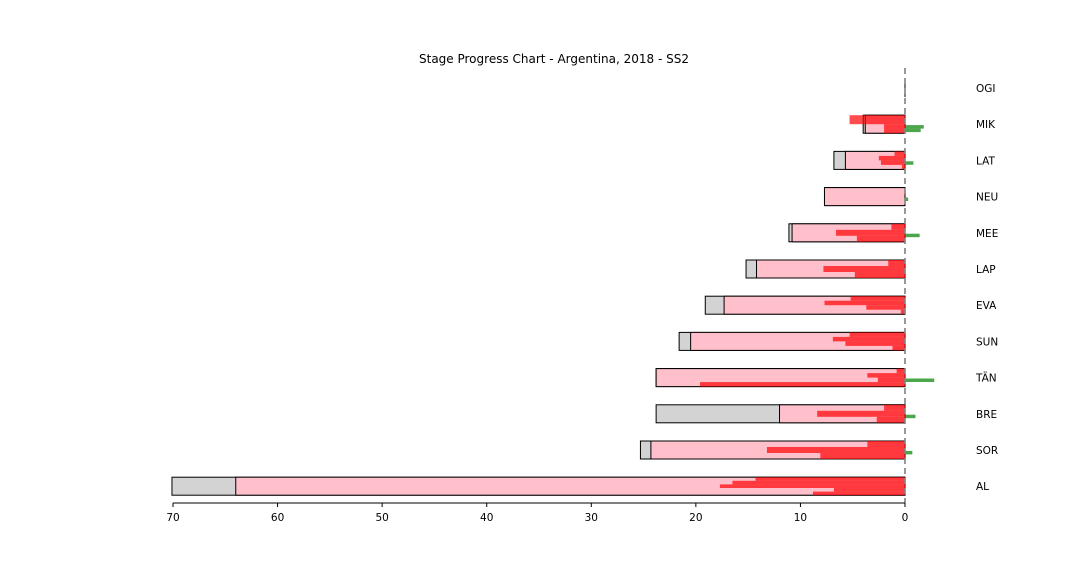 This screenshot has height=576, width=1080. What do you see at coordinates (800, 518) in the screenshot?
I see `x-tick-label: 10` at bounding box center [800, 518].